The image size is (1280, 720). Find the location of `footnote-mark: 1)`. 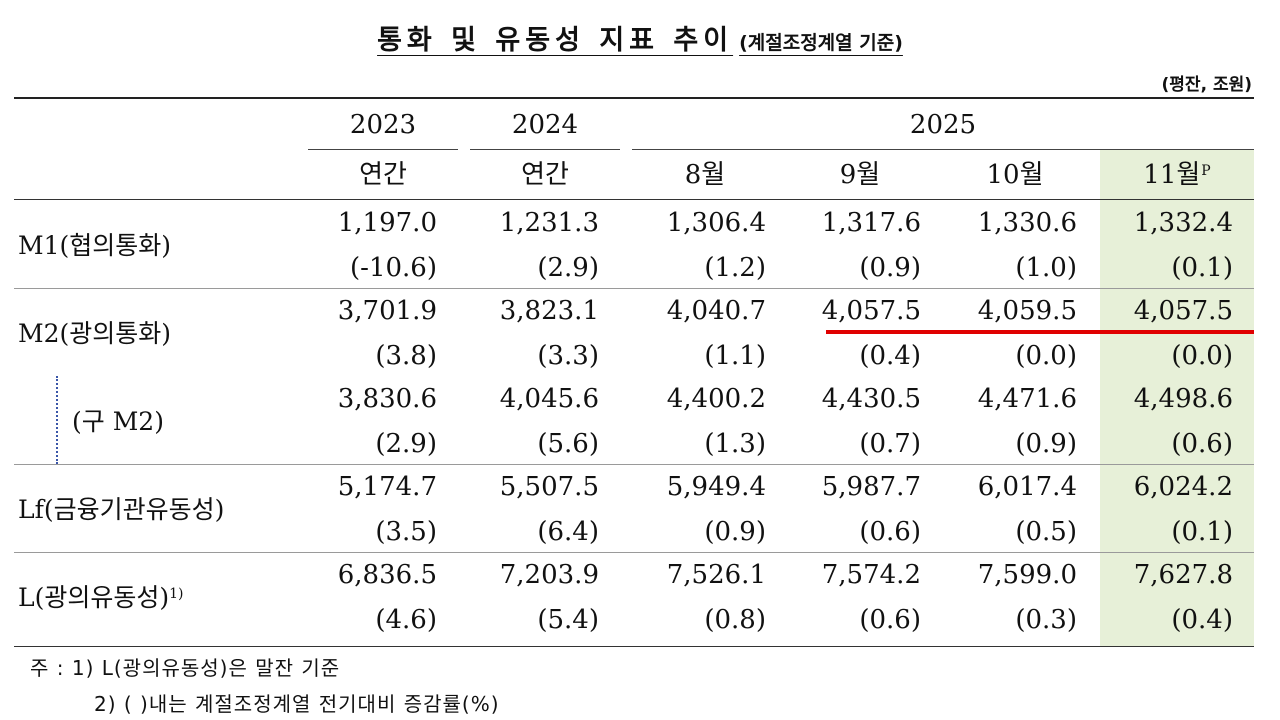

footnote-mark: 1) is located at coordinates (176, 594).